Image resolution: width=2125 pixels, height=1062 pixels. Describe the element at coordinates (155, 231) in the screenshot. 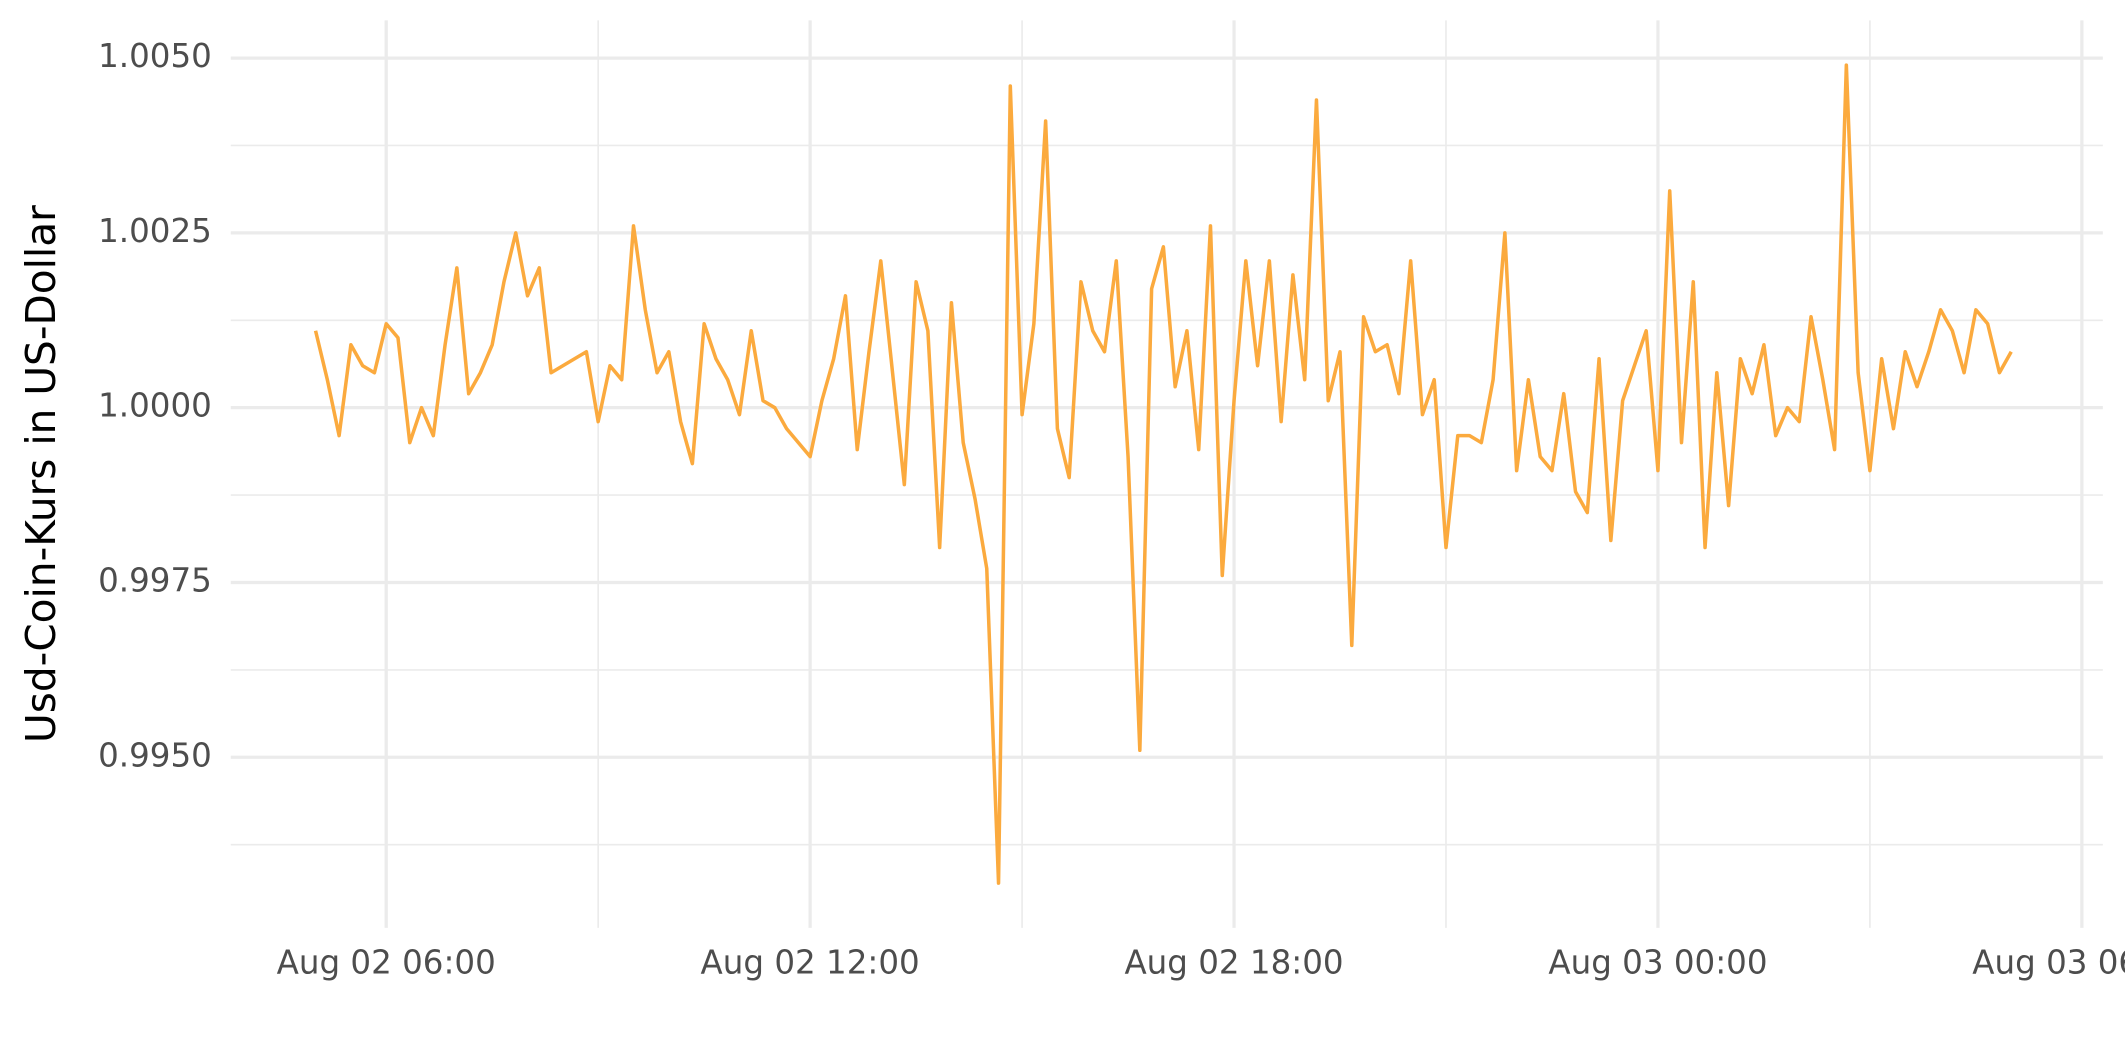

I see `y-tick-label: 1.0025` at that location.